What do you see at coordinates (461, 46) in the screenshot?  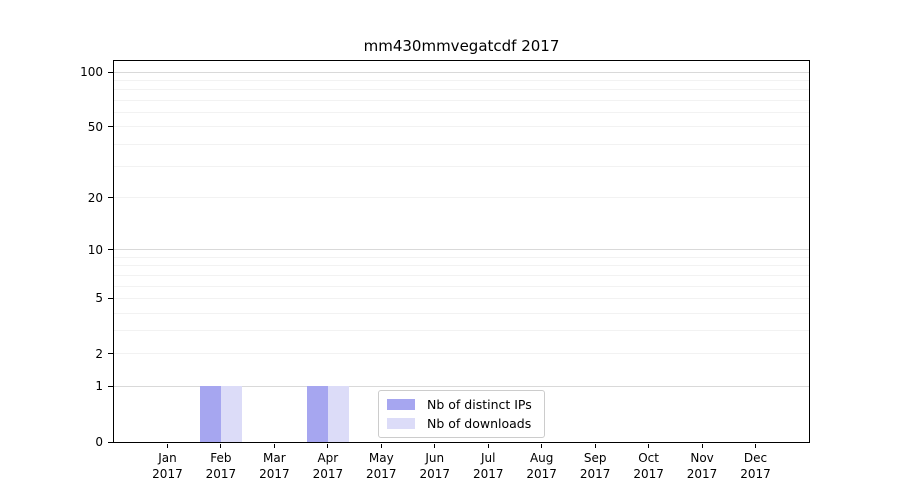 I see `chart-title: mm430mmvegatcdf 2017` at bounding box center [461, 46].